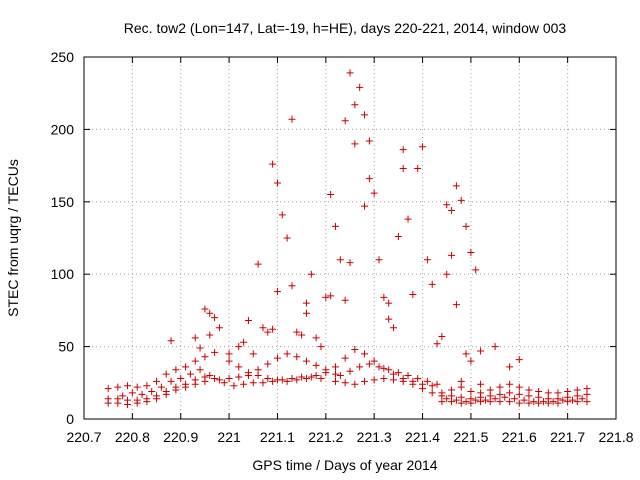  I want to click on x-tick-label: 221.4, so click(422, 437).